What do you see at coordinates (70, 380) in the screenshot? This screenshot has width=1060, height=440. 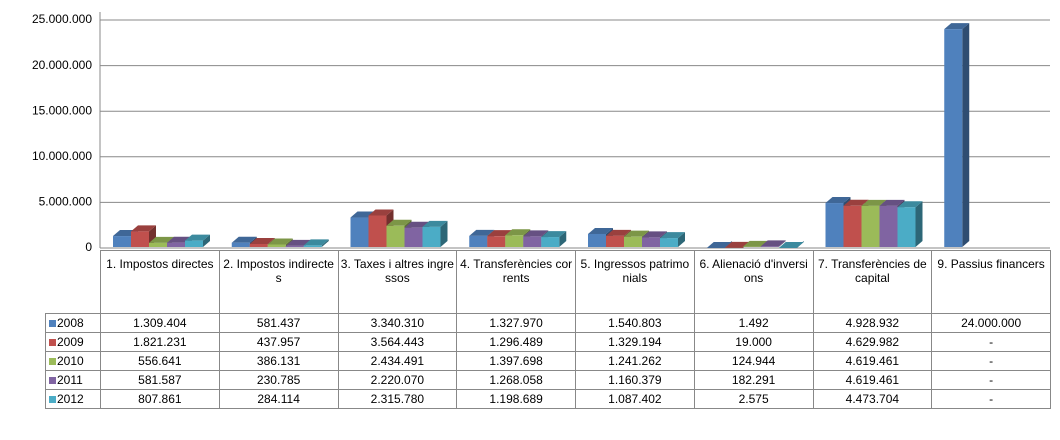 I see `legend-label: 2011` at bounding box center [70, 380].